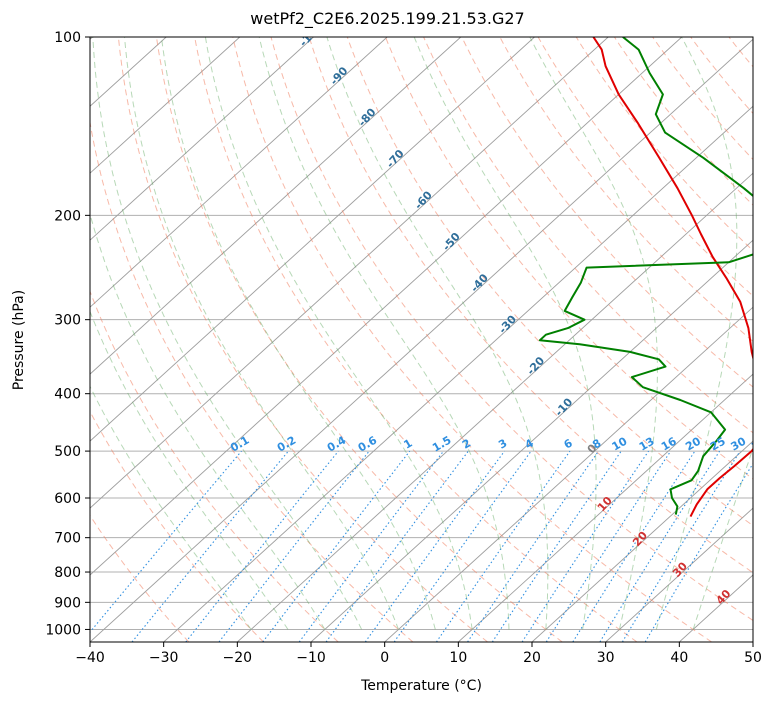 This screenshot has height=708, width=775. Describe the element at coordinates (423, 200) in the screenshot. I see `isotherm-label: -60` at that location.